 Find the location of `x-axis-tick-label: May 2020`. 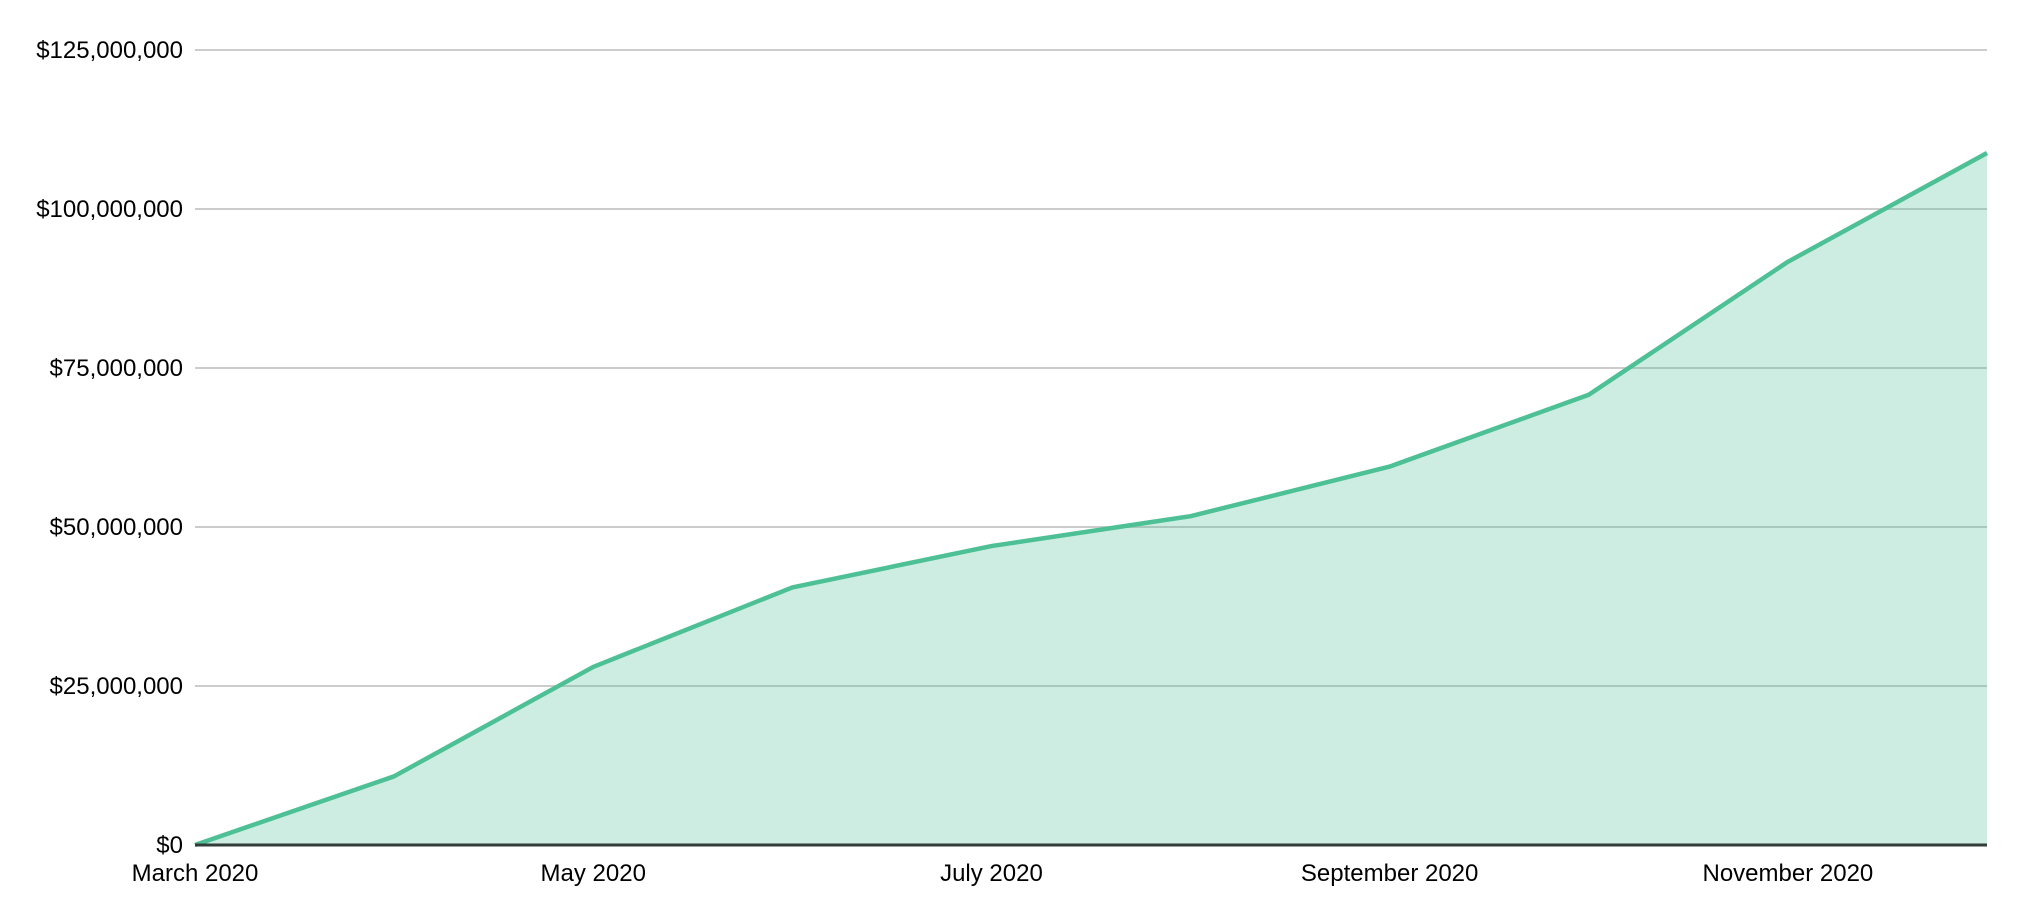

x-axis-tick-label: May 2020 is located at coordinates (593, 873).